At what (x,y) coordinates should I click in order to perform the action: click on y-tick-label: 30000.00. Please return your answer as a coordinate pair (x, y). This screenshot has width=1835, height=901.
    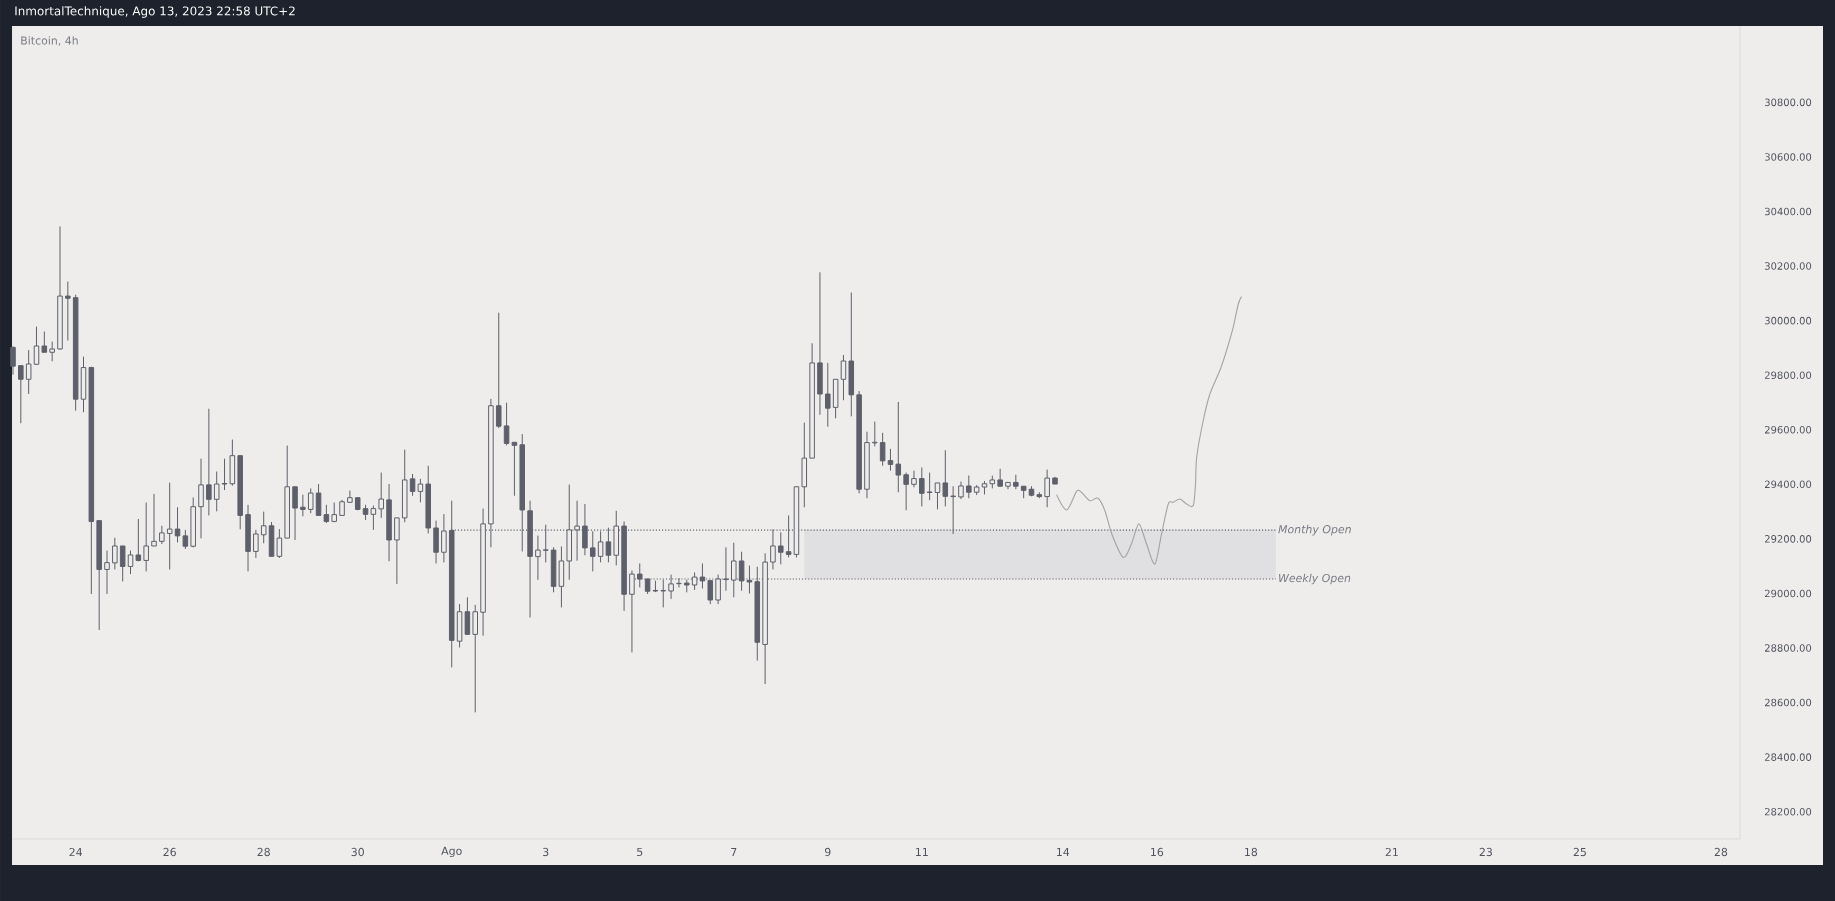
    Looking at the image, I should click on (1788, 320).